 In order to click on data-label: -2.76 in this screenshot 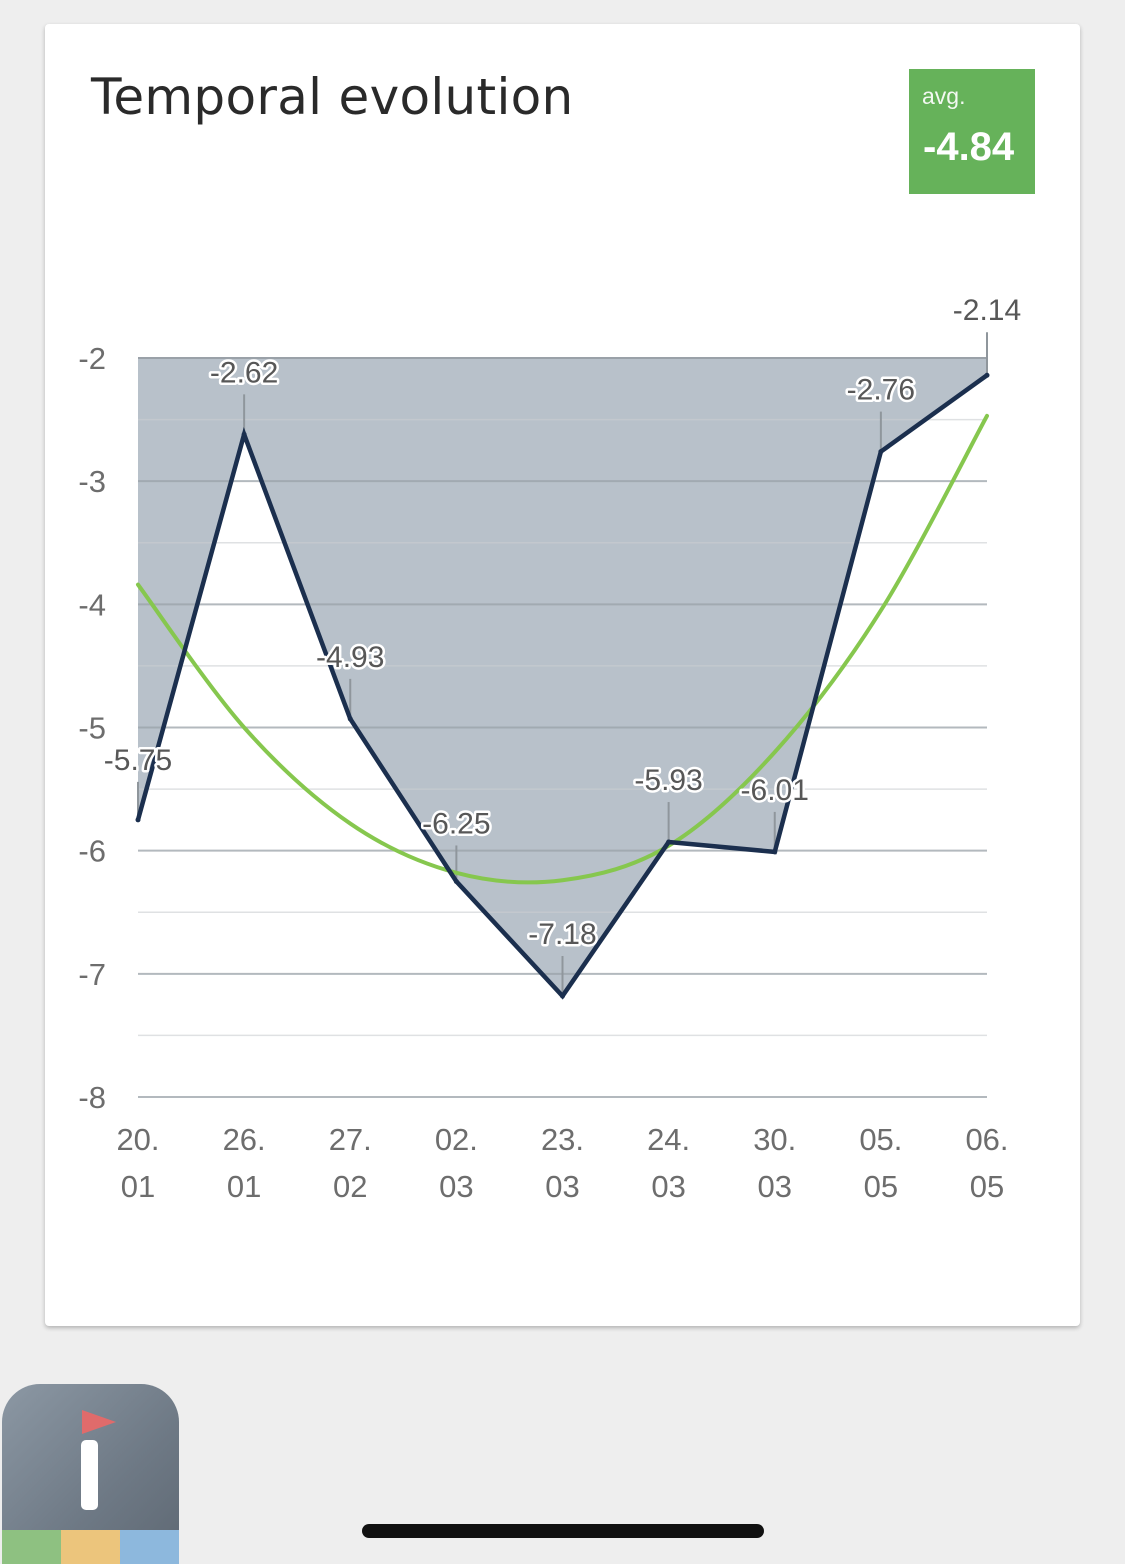, I will do `click(881, 390)`.